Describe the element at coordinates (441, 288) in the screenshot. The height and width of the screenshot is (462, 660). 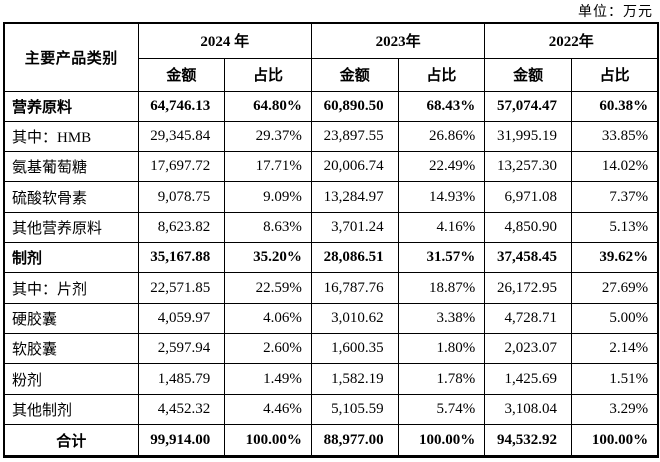
I see `ratio-cell: 18.87%` at that location.